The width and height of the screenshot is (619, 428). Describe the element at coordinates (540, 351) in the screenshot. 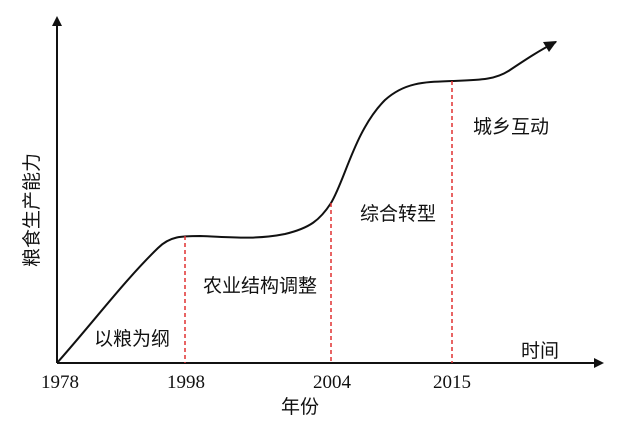

I see `x-axis-end-label: 时间` at that location.